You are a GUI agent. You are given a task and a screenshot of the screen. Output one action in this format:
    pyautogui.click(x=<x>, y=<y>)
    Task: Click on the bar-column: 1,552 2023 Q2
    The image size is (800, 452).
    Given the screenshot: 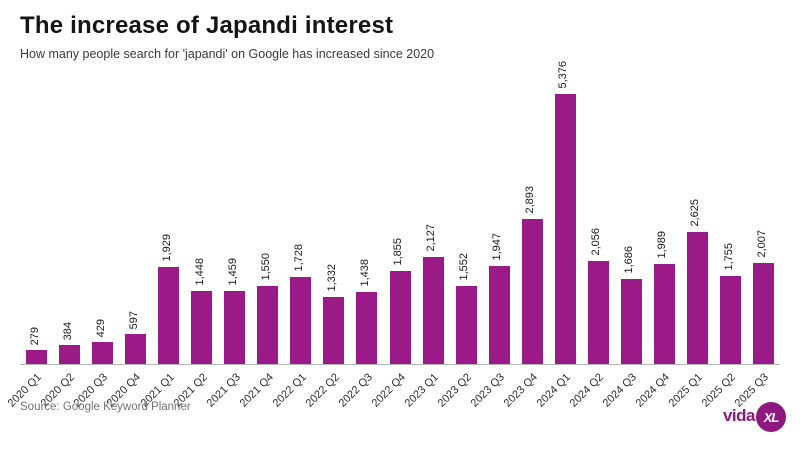 What is the action you would take?
    pyautogui.click(x=459, y=252)
    